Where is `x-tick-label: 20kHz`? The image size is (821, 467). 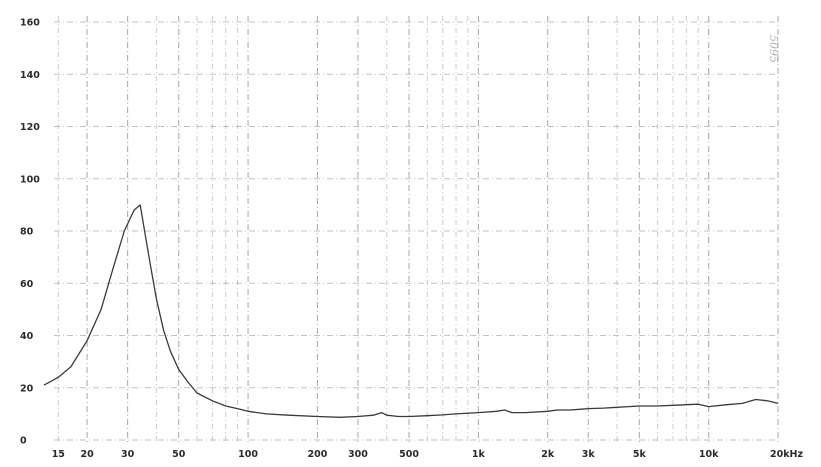
x-tick-label: 20kHz is located at coordinates (786, 454).